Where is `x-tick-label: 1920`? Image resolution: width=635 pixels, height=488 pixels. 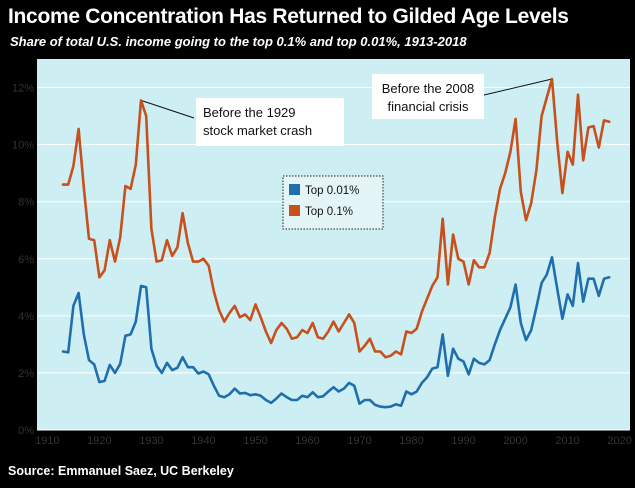
x-tick-label: 1920 is located at coordinates (99, 441).